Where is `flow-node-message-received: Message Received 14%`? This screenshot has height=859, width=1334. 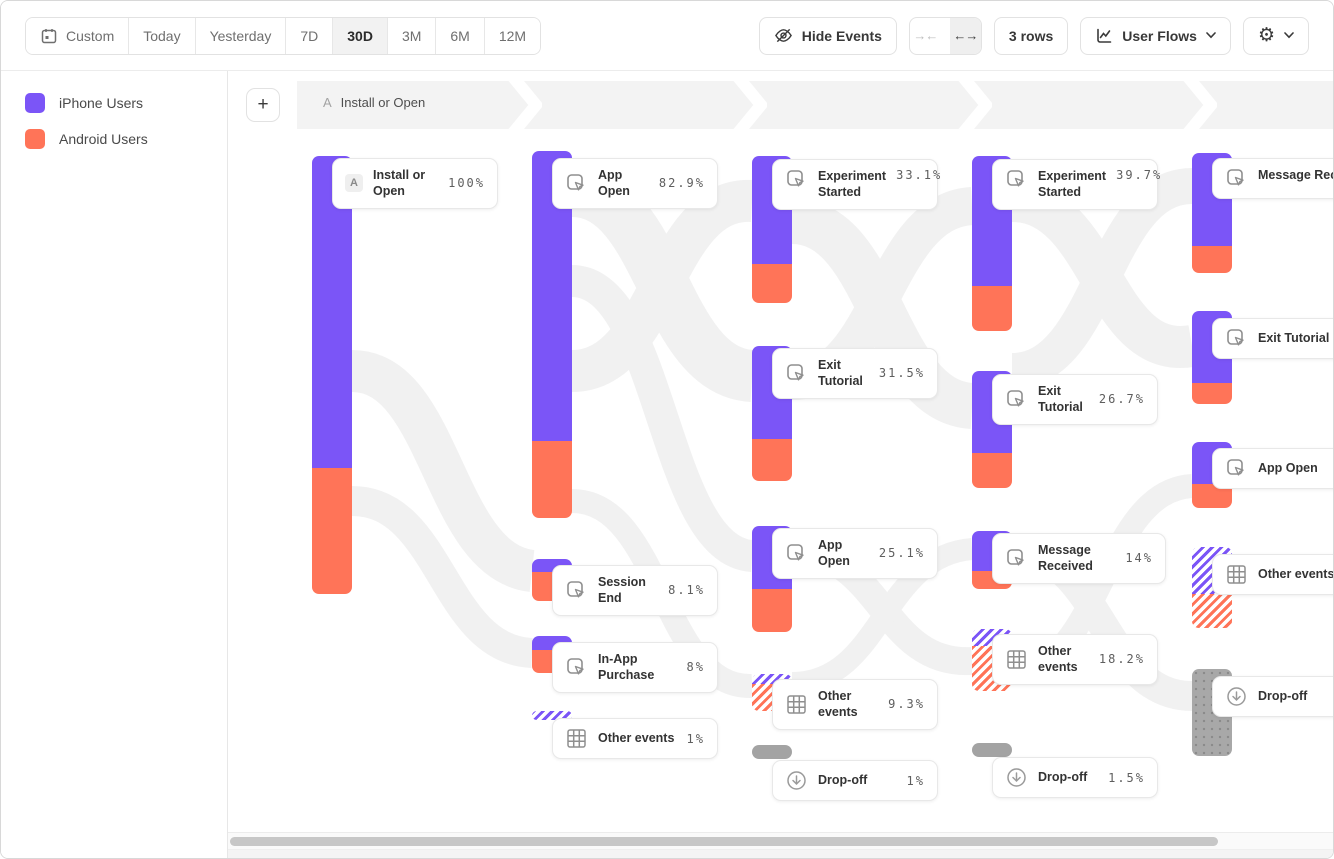
flow-node-message-received: Message Received 14% is located at coordinates (1079, 558).